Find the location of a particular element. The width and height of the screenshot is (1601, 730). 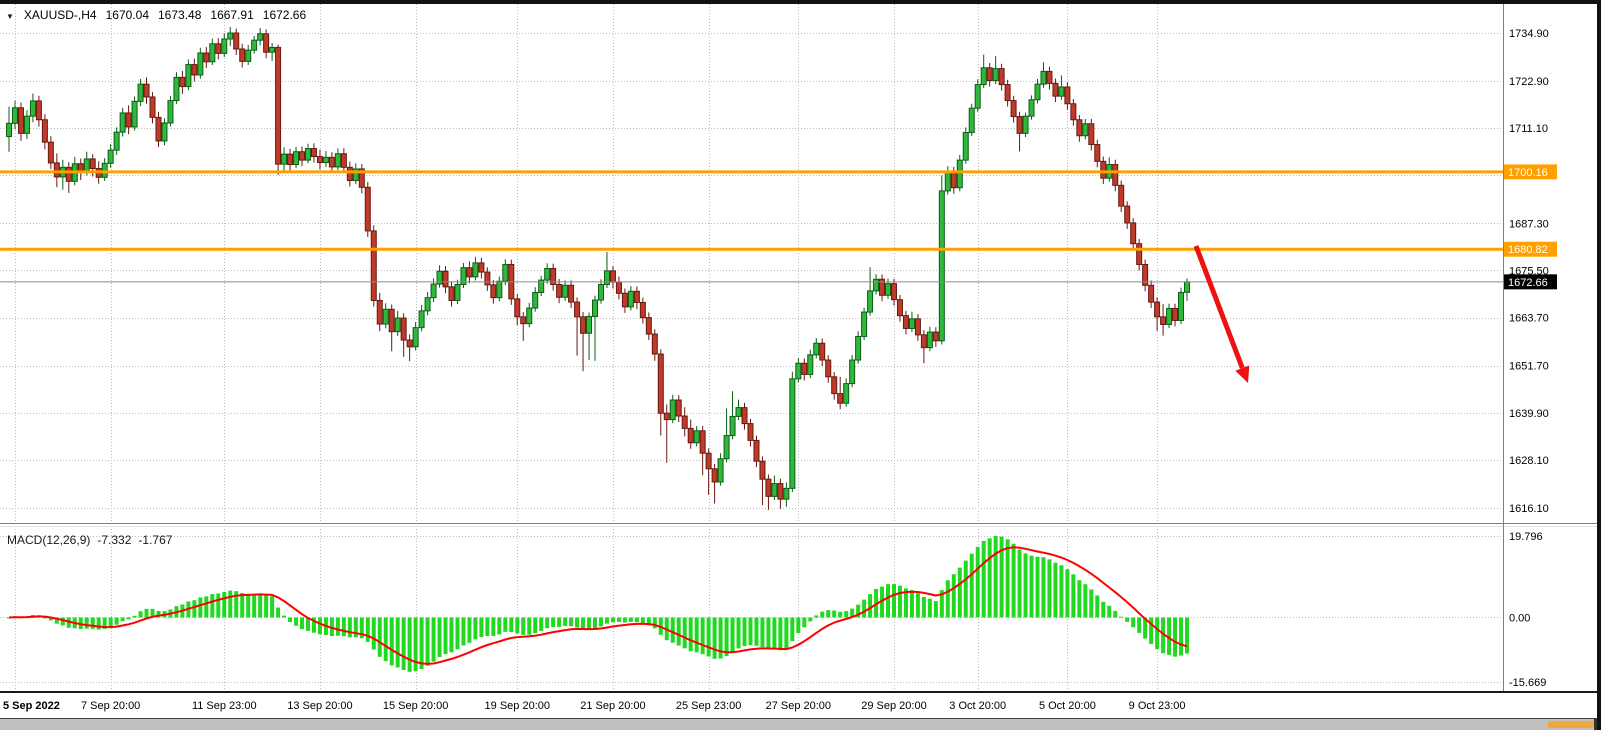

svg-text: 1711.10 is located at coordinates (1528, 129).